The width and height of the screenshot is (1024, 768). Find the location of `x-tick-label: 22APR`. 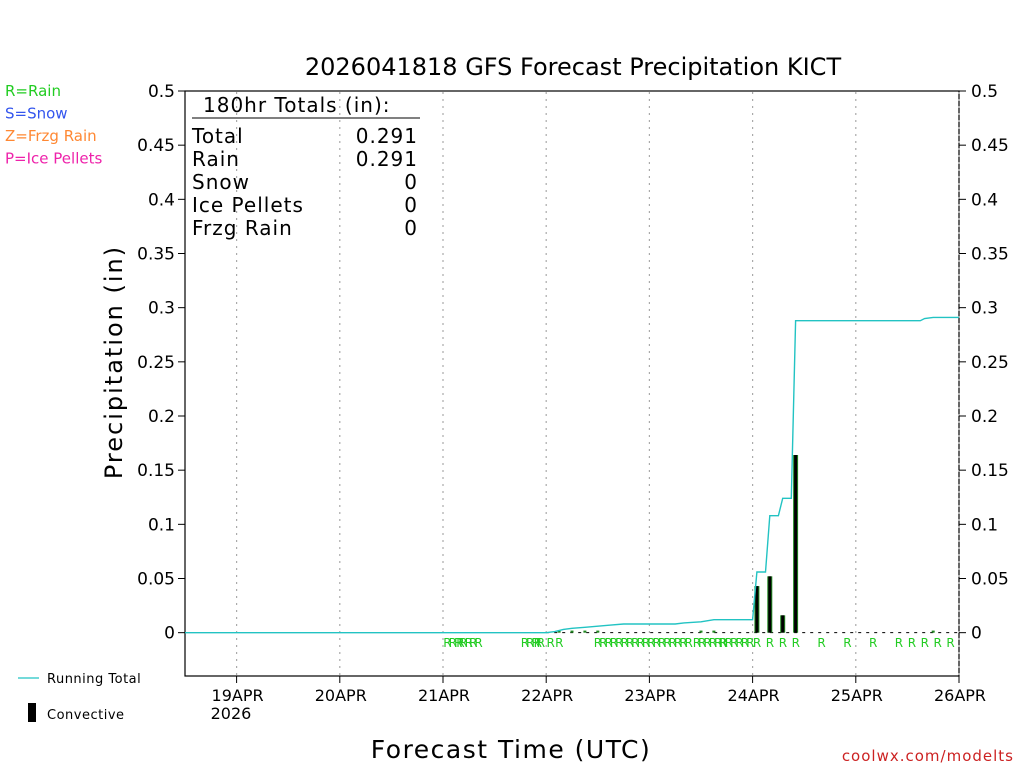

x-tick-label: 22APR is located at coordinates (547, 695).